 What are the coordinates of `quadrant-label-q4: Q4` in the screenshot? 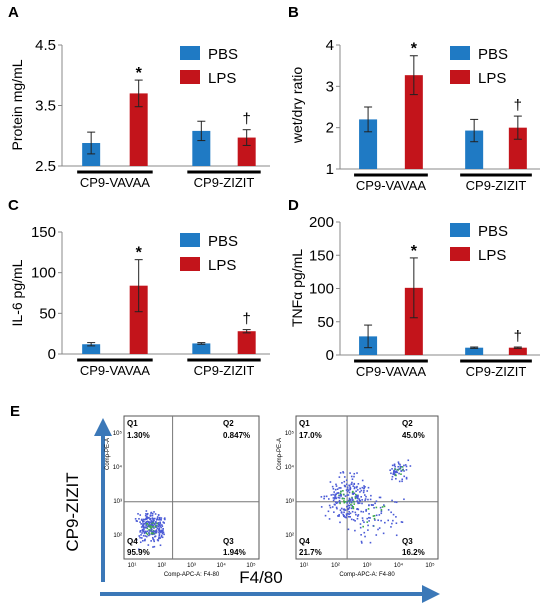 It's located at (132, 541).